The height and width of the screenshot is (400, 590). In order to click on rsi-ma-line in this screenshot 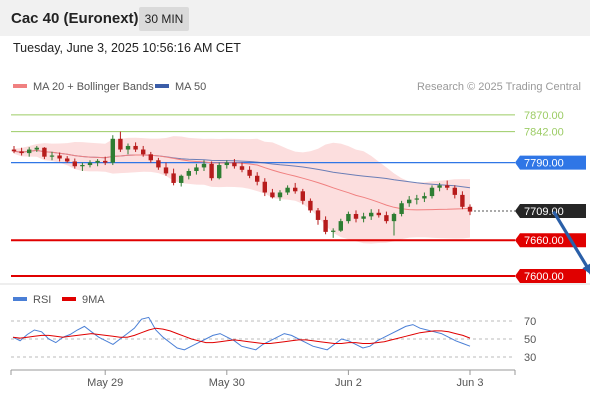, I will do `click(241, 335)`.